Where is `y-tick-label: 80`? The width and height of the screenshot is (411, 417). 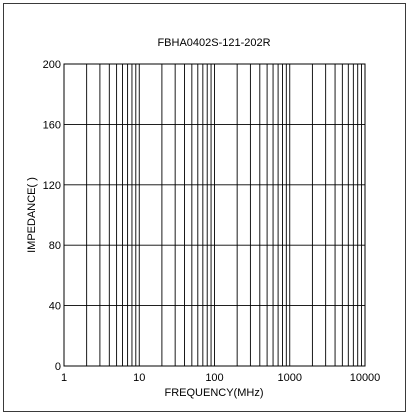 y-tick-label: 80 is located at coordinates (55, 246).